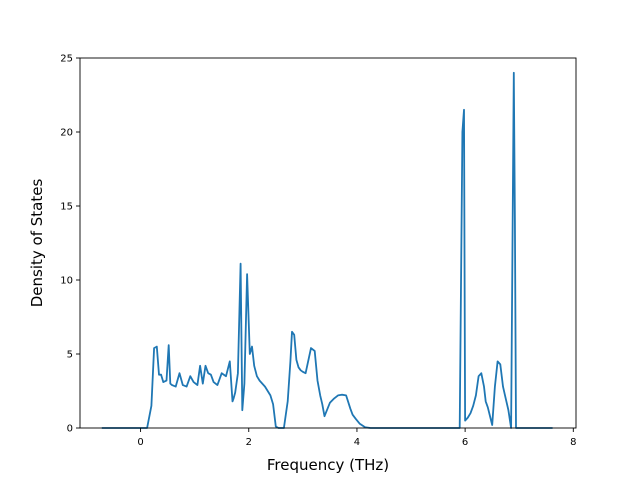 The width and height of the screenshot is (640, 480). I want to click on y-tick-label: 15, so click(66, 207).